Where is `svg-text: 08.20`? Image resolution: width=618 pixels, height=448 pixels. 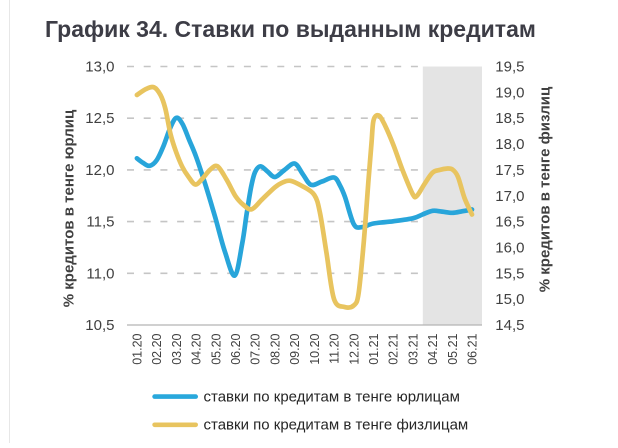 svg-text: 08.20 is located at coordinates (275, 348).